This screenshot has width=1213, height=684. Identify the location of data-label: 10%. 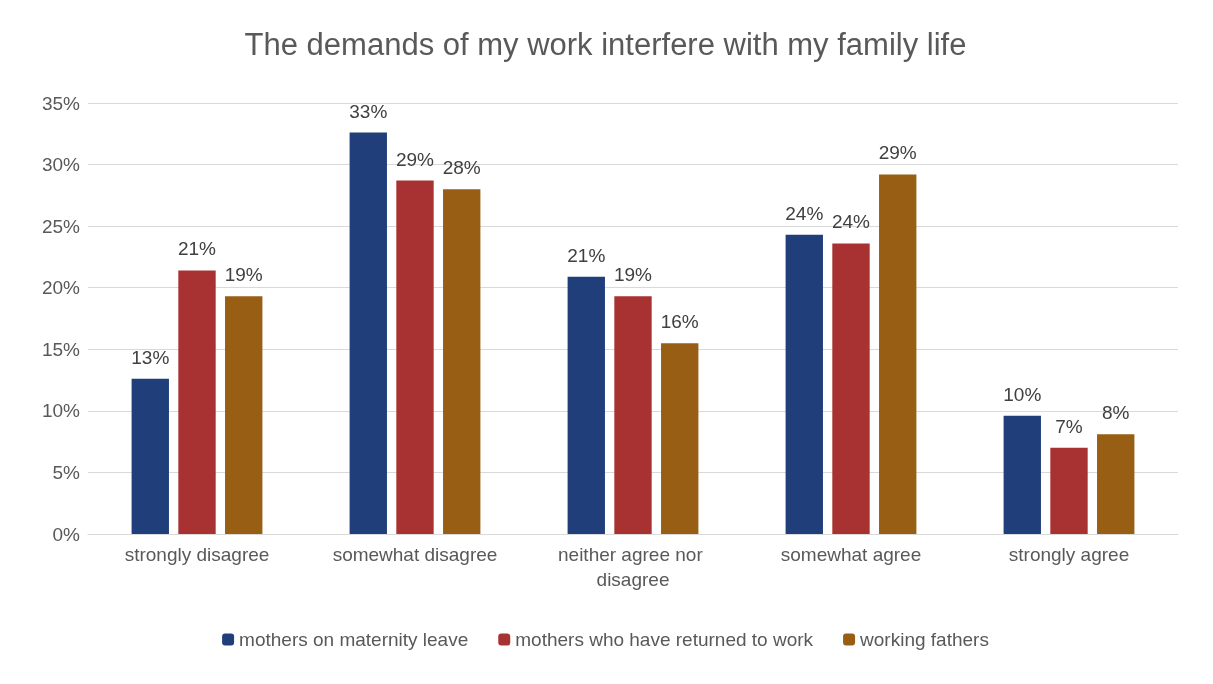
(1022, 394).